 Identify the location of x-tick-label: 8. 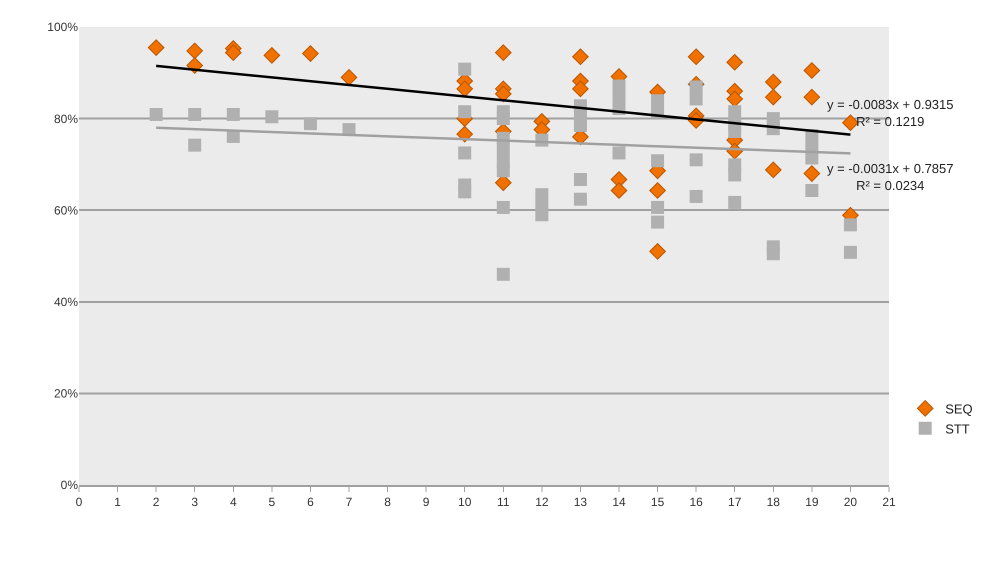
(388, 502).